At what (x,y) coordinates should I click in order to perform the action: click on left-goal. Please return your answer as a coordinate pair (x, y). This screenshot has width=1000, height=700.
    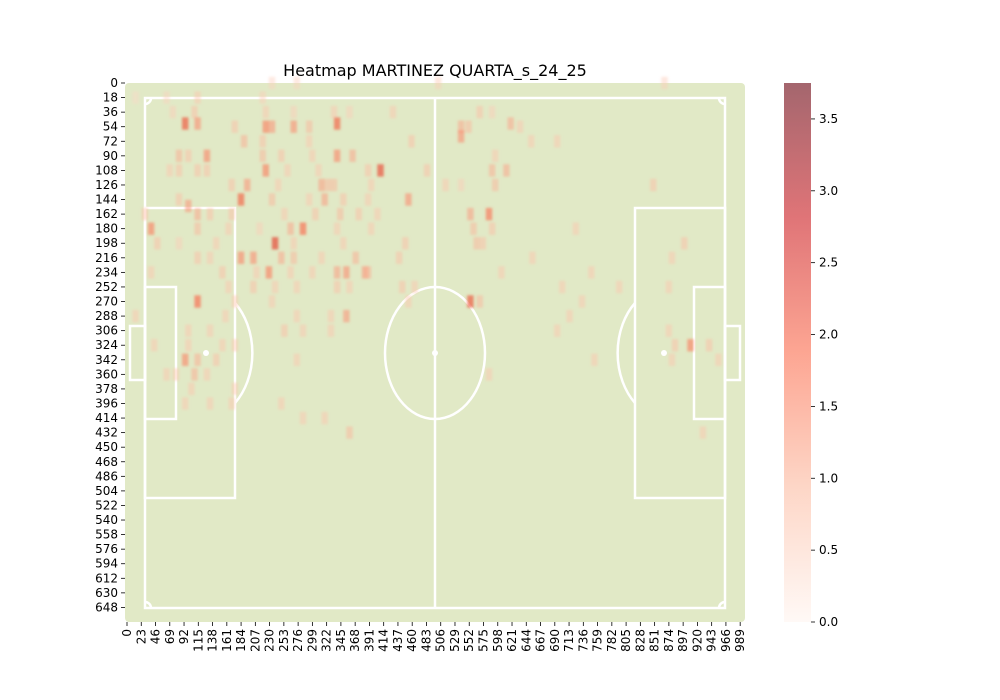
    Looking at the image, I should click on (137, 353).